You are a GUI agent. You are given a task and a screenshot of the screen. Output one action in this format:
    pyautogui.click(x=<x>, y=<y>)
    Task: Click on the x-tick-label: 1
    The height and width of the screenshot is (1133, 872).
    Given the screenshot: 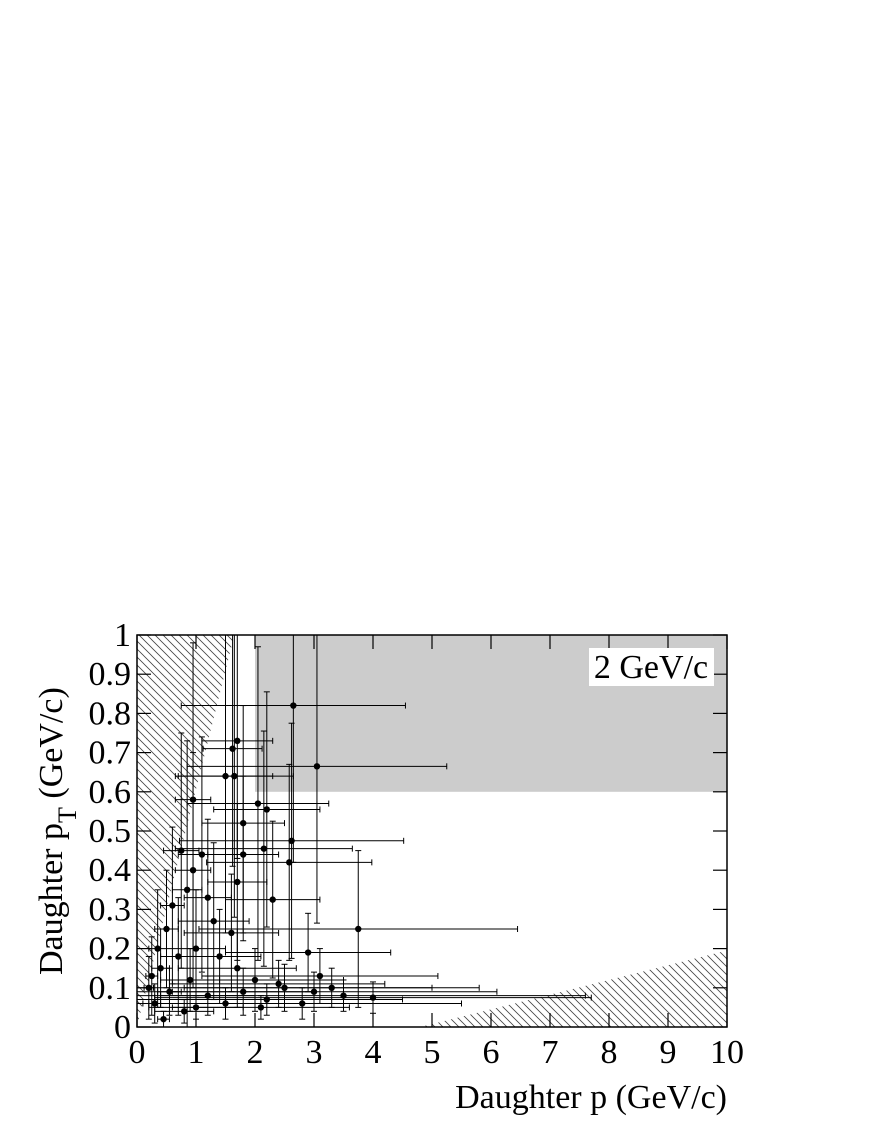 What is the action you would take?
    pyautogui.click(x=196, y=1052)
    